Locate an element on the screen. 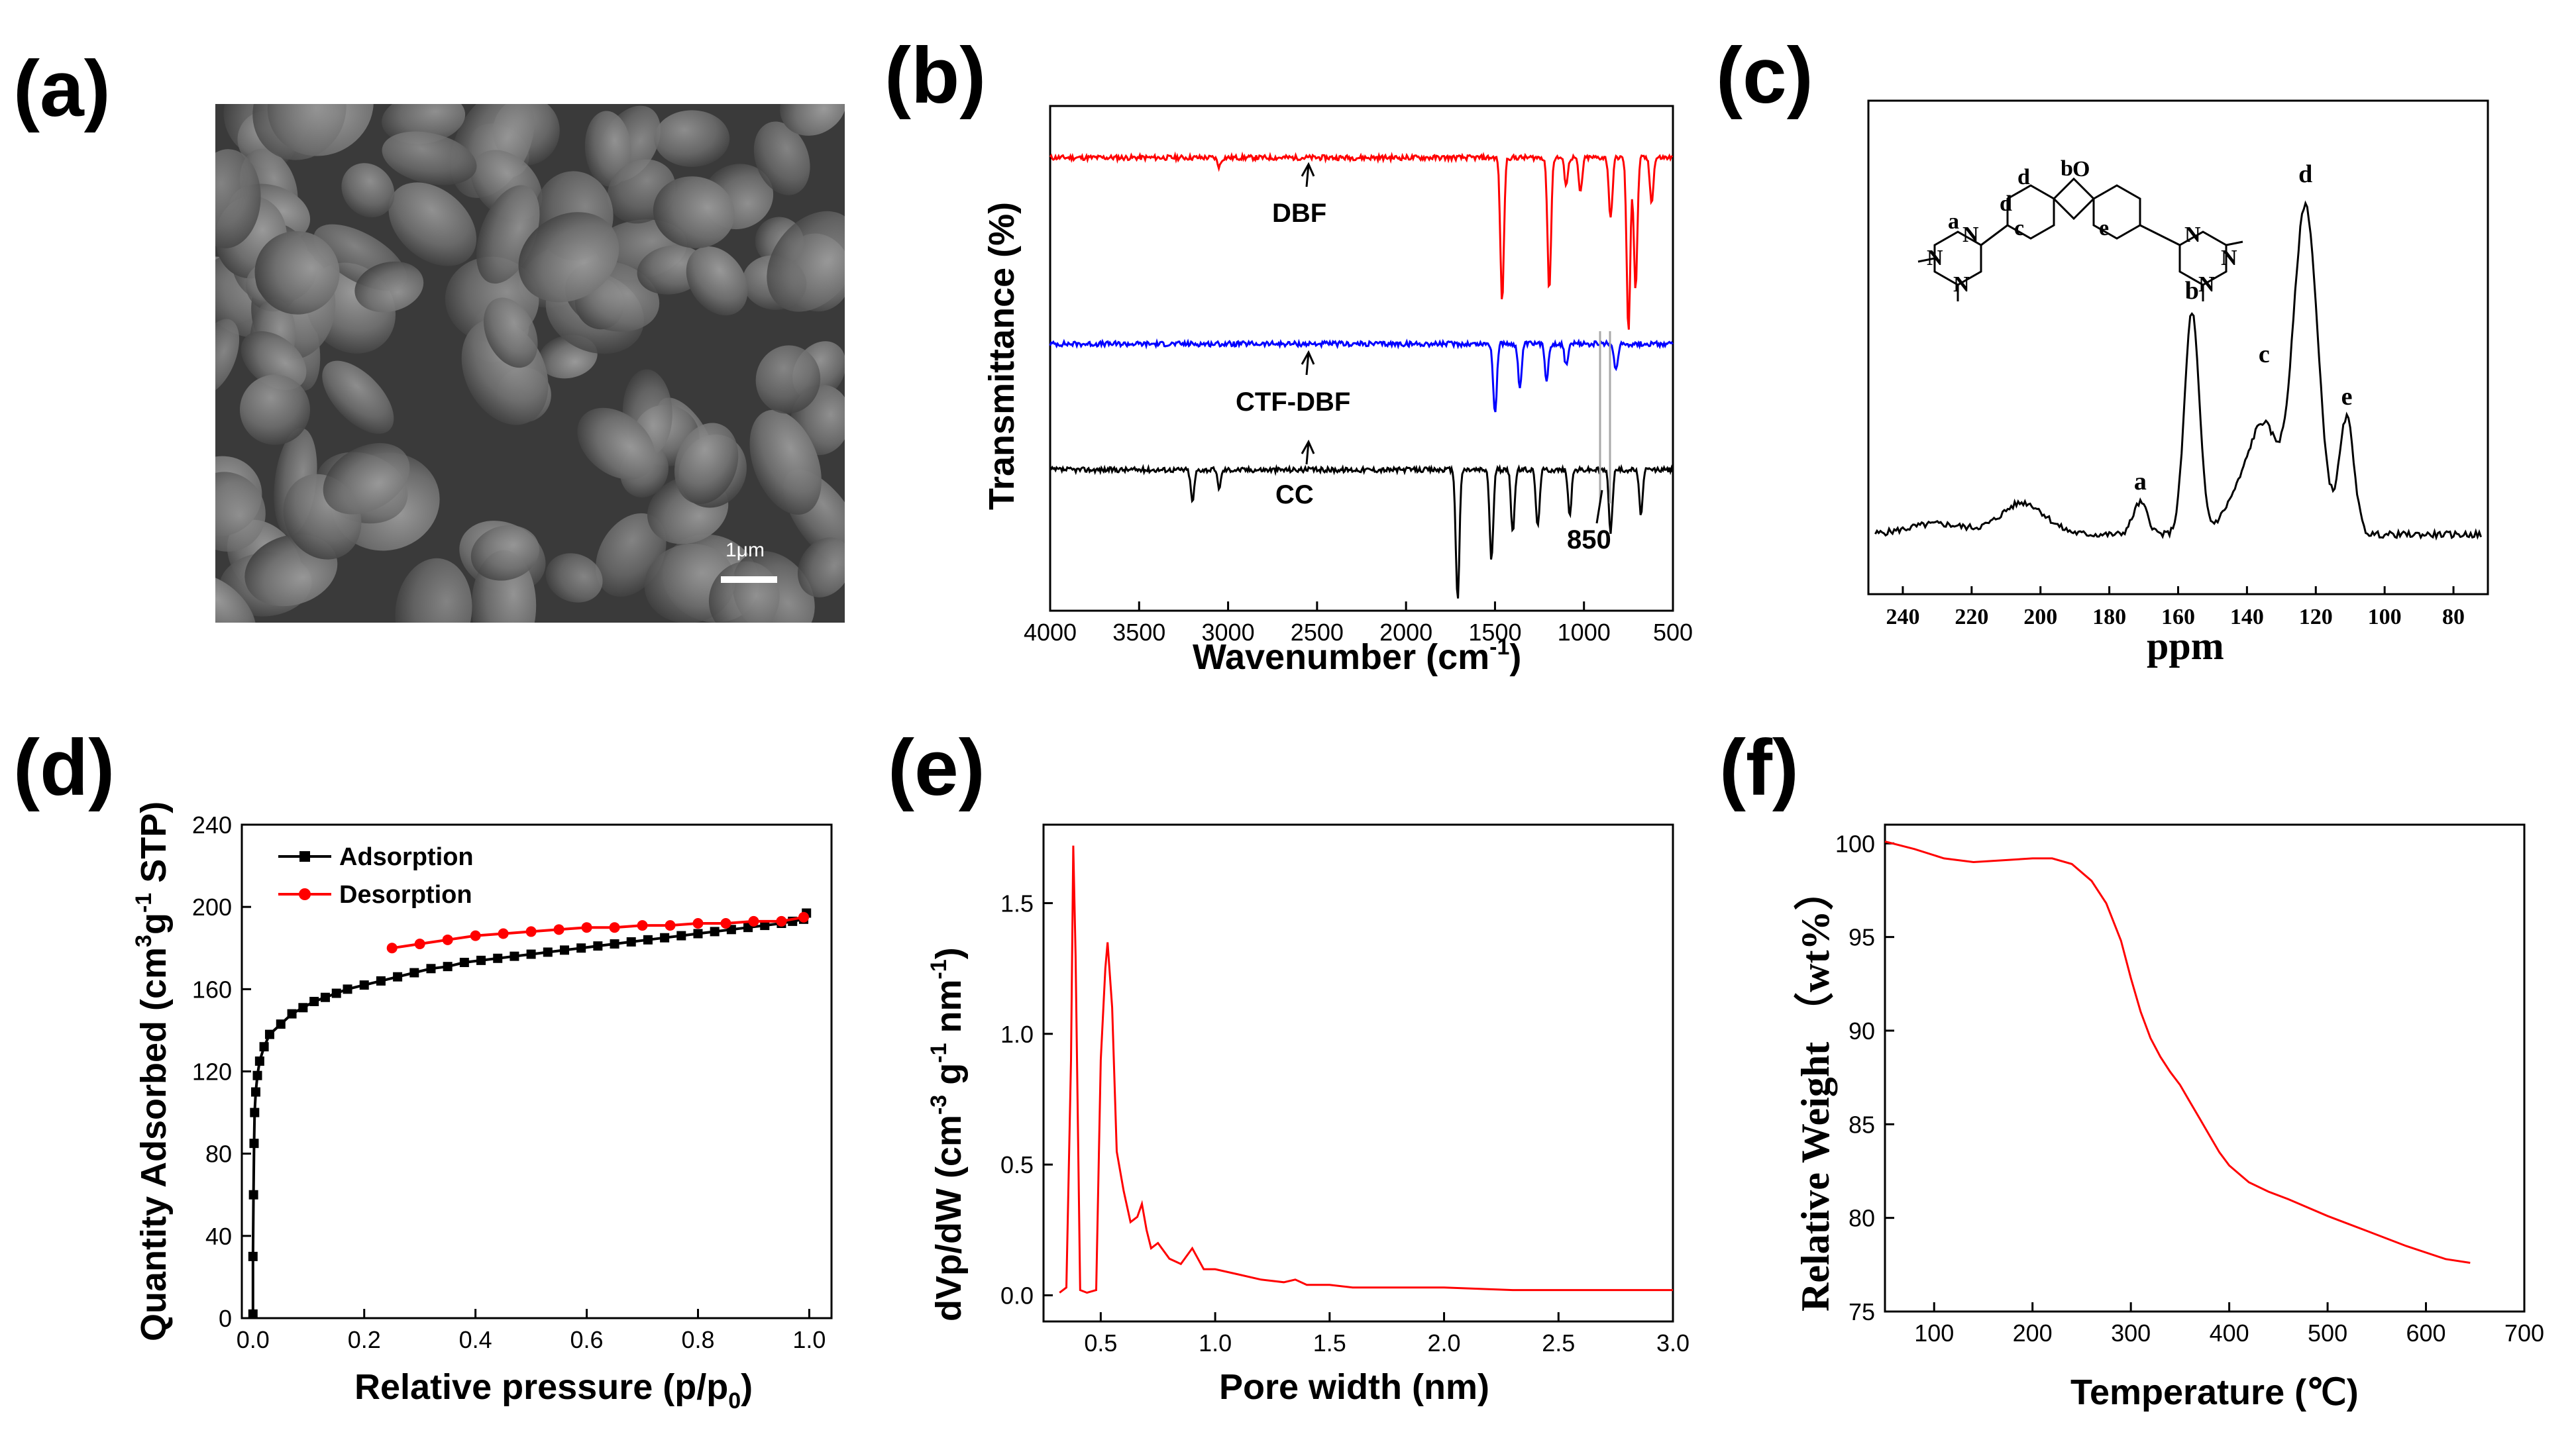 This screenshot has width=2576, height=1444. chart-d-series-adsorption is located at coordinates (529, 1113).